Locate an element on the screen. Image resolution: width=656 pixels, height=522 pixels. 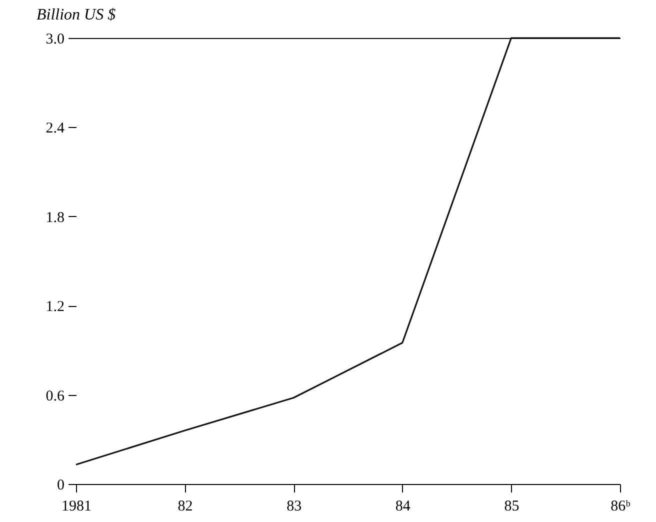
x-tick-label: 84 is located at coordinates (403, 506).